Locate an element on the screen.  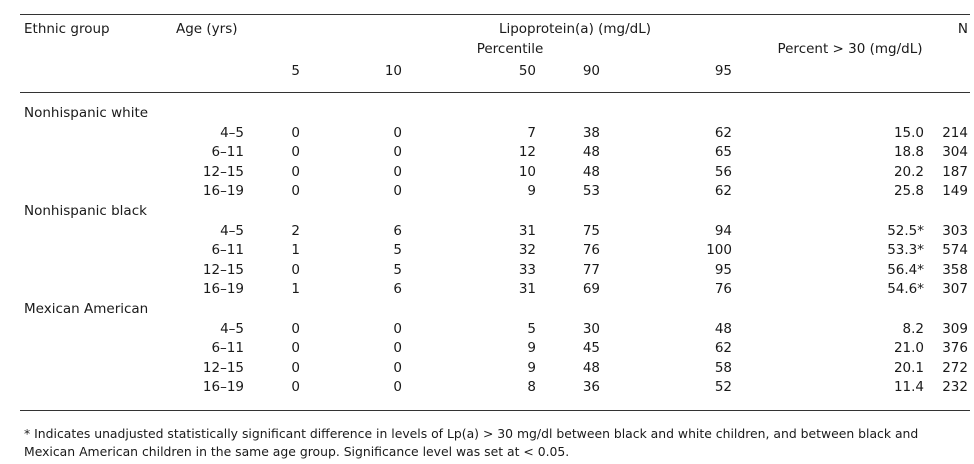
group-label: Nonhispanic black is located at coordinates (85, 211).